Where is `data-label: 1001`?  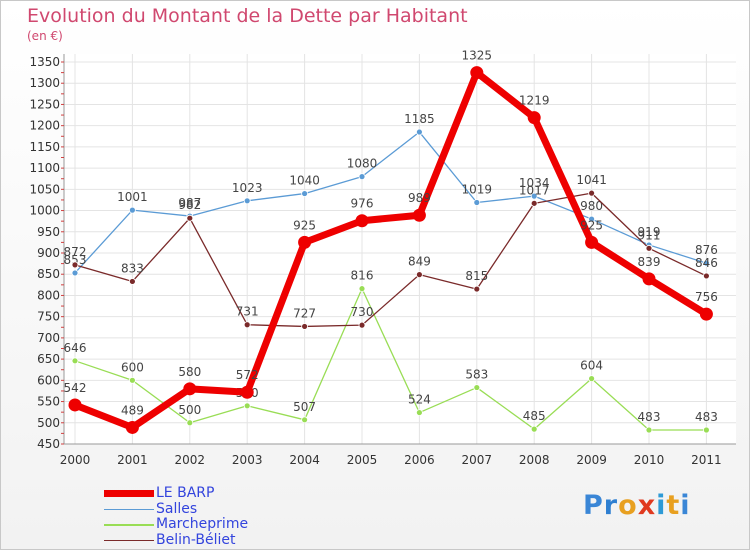
data-label: 1001 is located at coordinates (132, 197).